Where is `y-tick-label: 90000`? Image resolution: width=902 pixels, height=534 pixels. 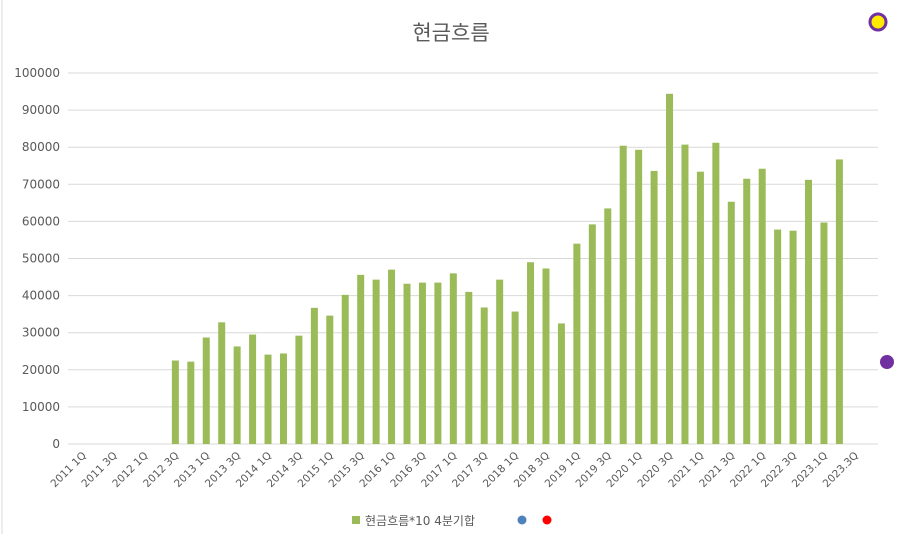
y-tick-label: 90000 is located at coordinates (41, 110).